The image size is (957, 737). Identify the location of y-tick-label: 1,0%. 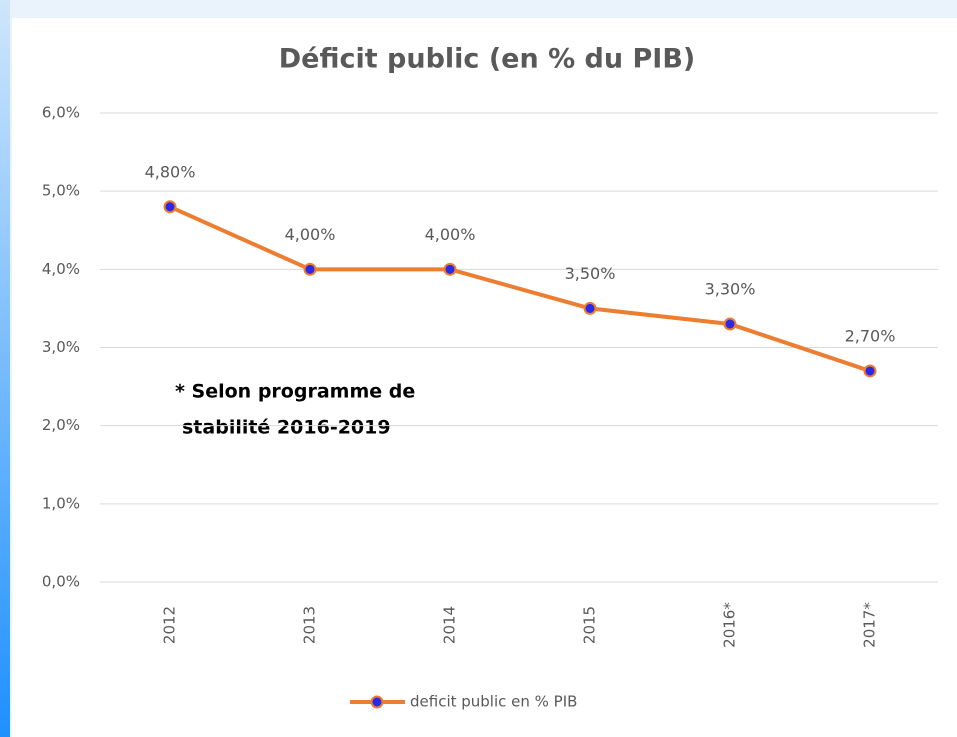
(61, 503).